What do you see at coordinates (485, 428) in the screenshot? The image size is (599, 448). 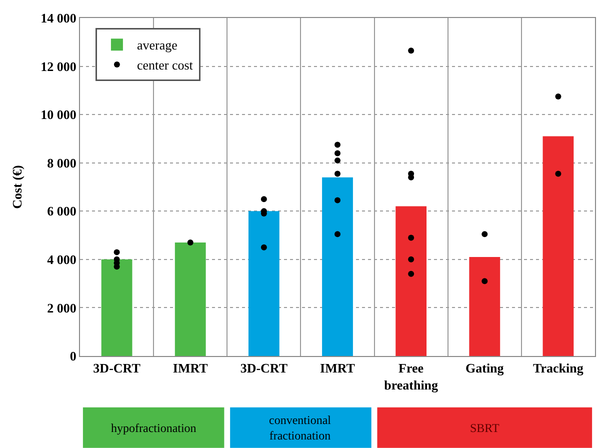 I see `text: SBRT` at bounding box center [485, 428].